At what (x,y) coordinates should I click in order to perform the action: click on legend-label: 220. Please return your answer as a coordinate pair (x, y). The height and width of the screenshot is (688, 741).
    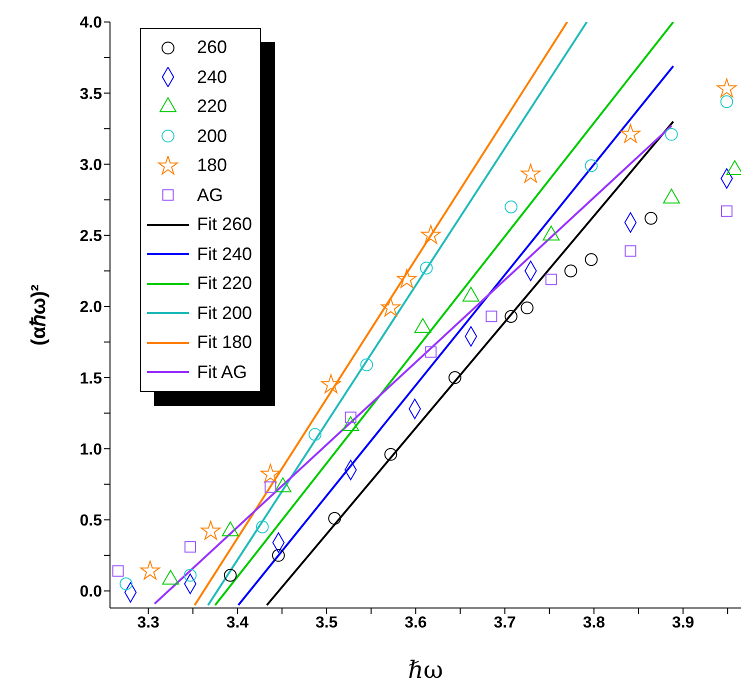
    Looking at the image, I should click on (212, 107).